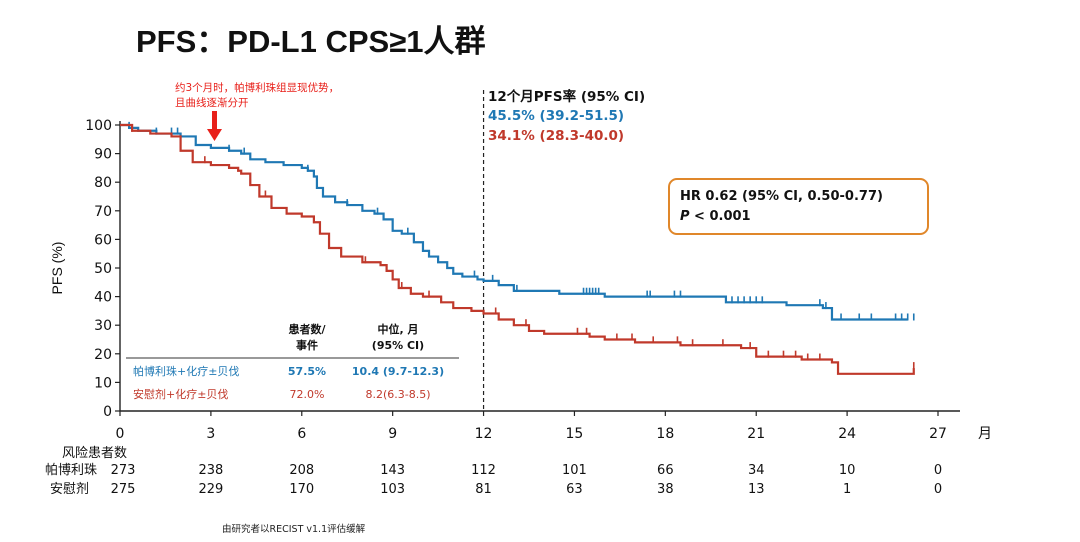  What do you see at coordinates (307, 371) in the screenshot?
I see `summary-row-pembro-events: 57.5%` at bounding box center [307, 371].